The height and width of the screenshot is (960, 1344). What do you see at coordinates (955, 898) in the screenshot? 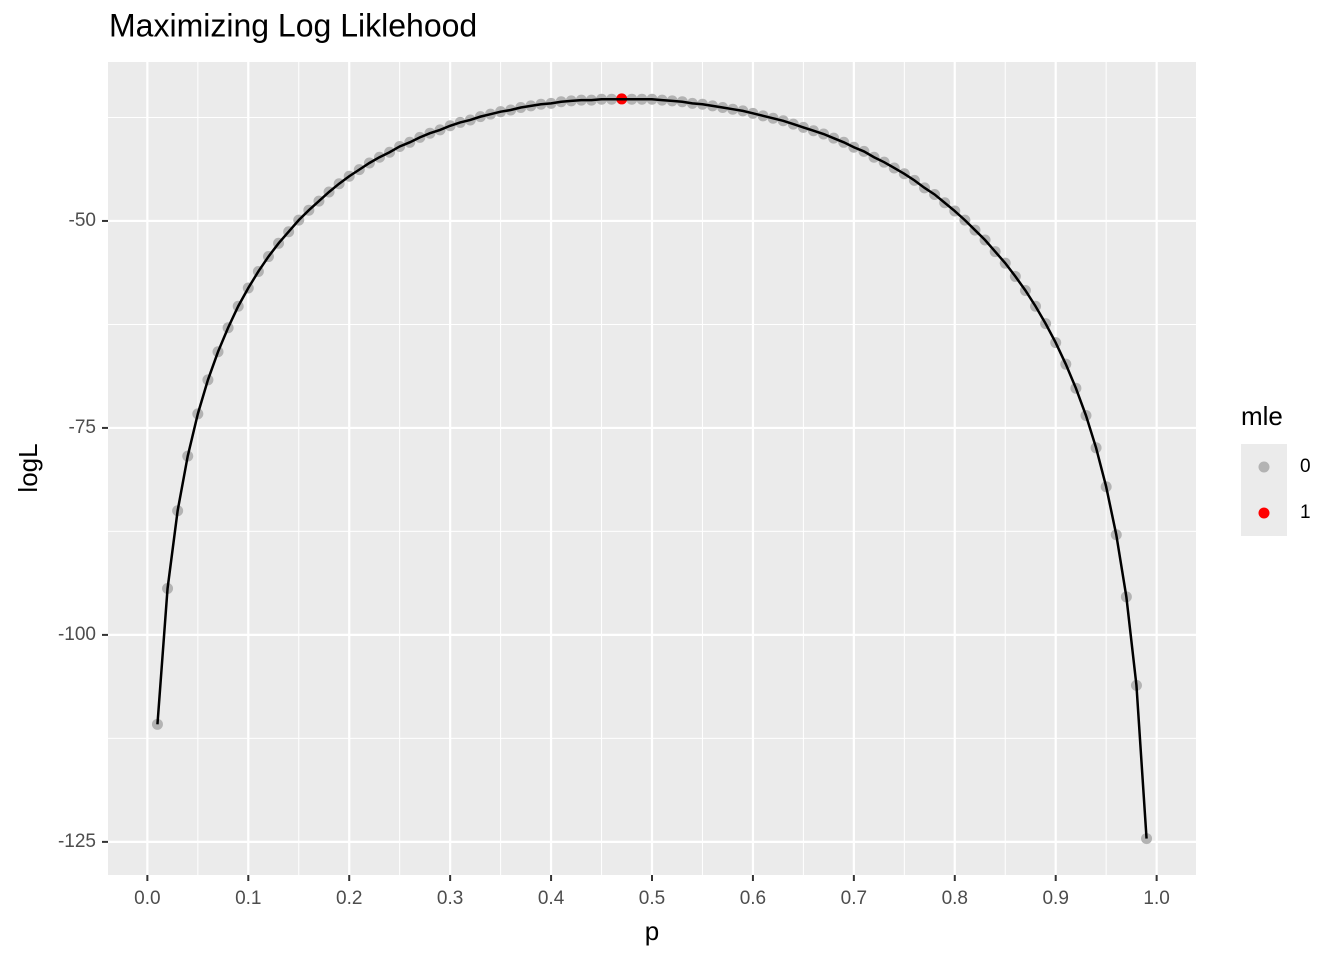
I see `x-tick-label: 0.8` at bounding box center [955, 898].